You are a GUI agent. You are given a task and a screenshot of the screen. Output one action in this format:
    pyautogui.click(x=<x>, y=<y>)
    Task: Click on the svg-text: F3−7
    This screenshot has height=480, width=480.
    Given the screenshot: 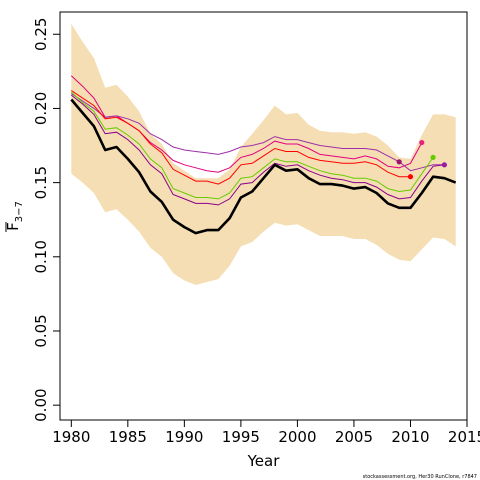 What is the action you would take?
    pyautogui.click(x=14, y=216)
    